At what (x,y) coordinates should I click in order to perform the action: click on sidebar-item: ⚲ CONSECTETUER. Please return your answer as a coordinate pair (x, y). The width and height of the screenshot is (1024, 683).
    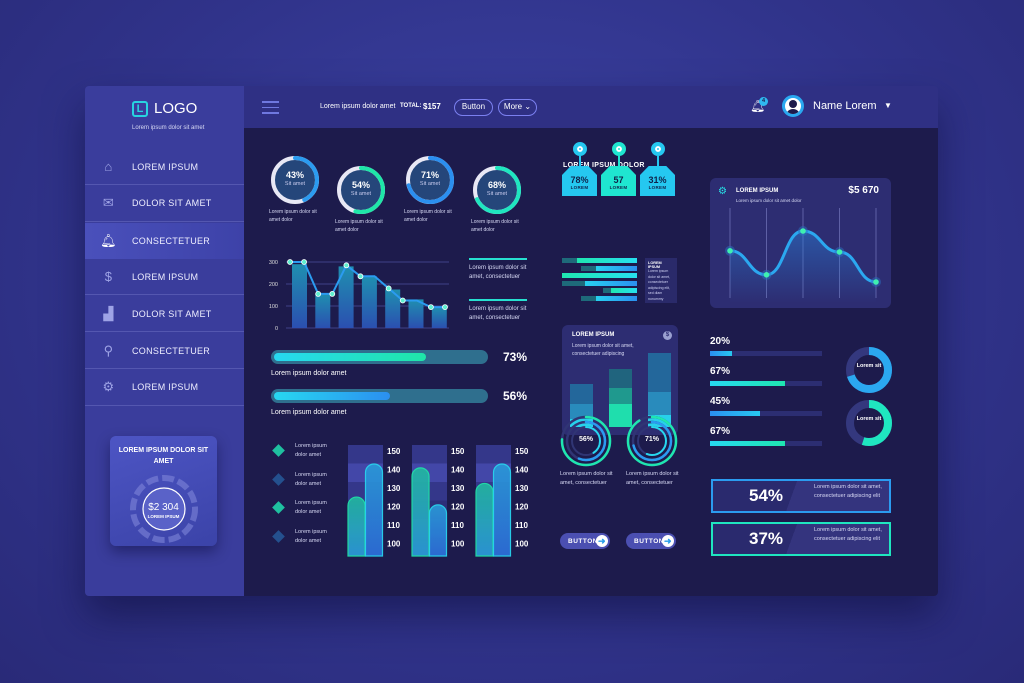
    Looking at the image, I should click on (164, 351).